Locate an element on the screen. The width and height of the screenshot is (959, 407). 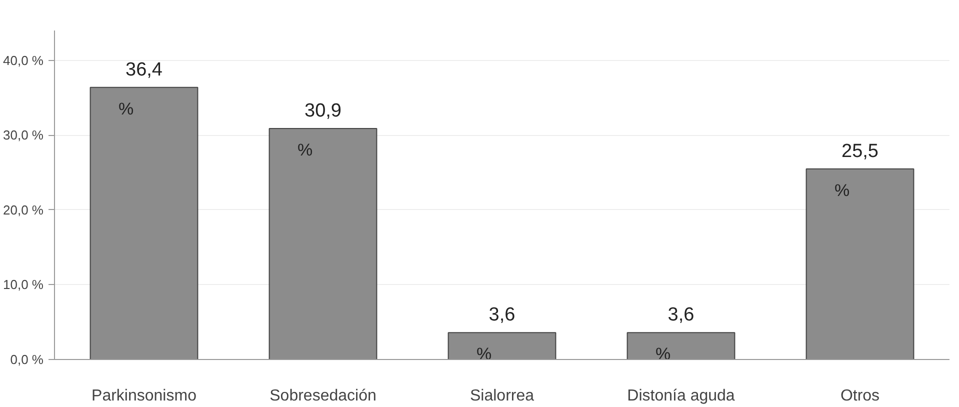
y-tick-label: 10,0 % is located at coordinates (23, 284).